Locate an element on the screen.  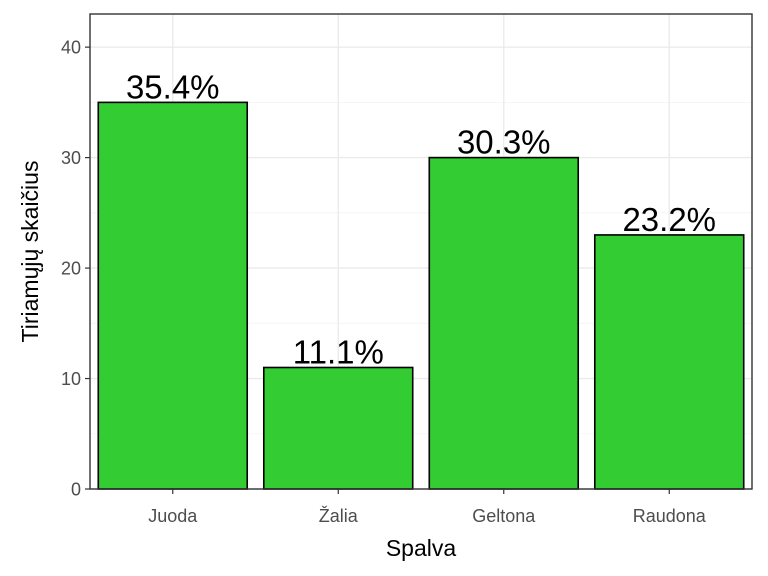
y-tick-label: 20 is located at coordinates (71, 269).